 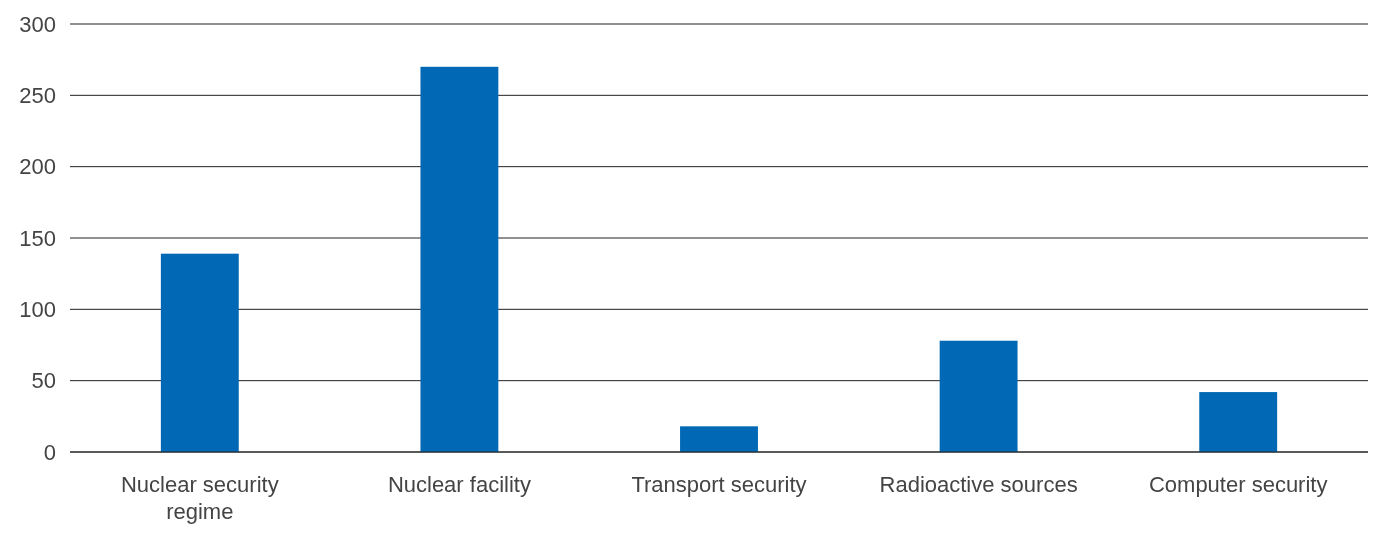 I want to click on y-tick-label: 150, so click(x=37, y=238).